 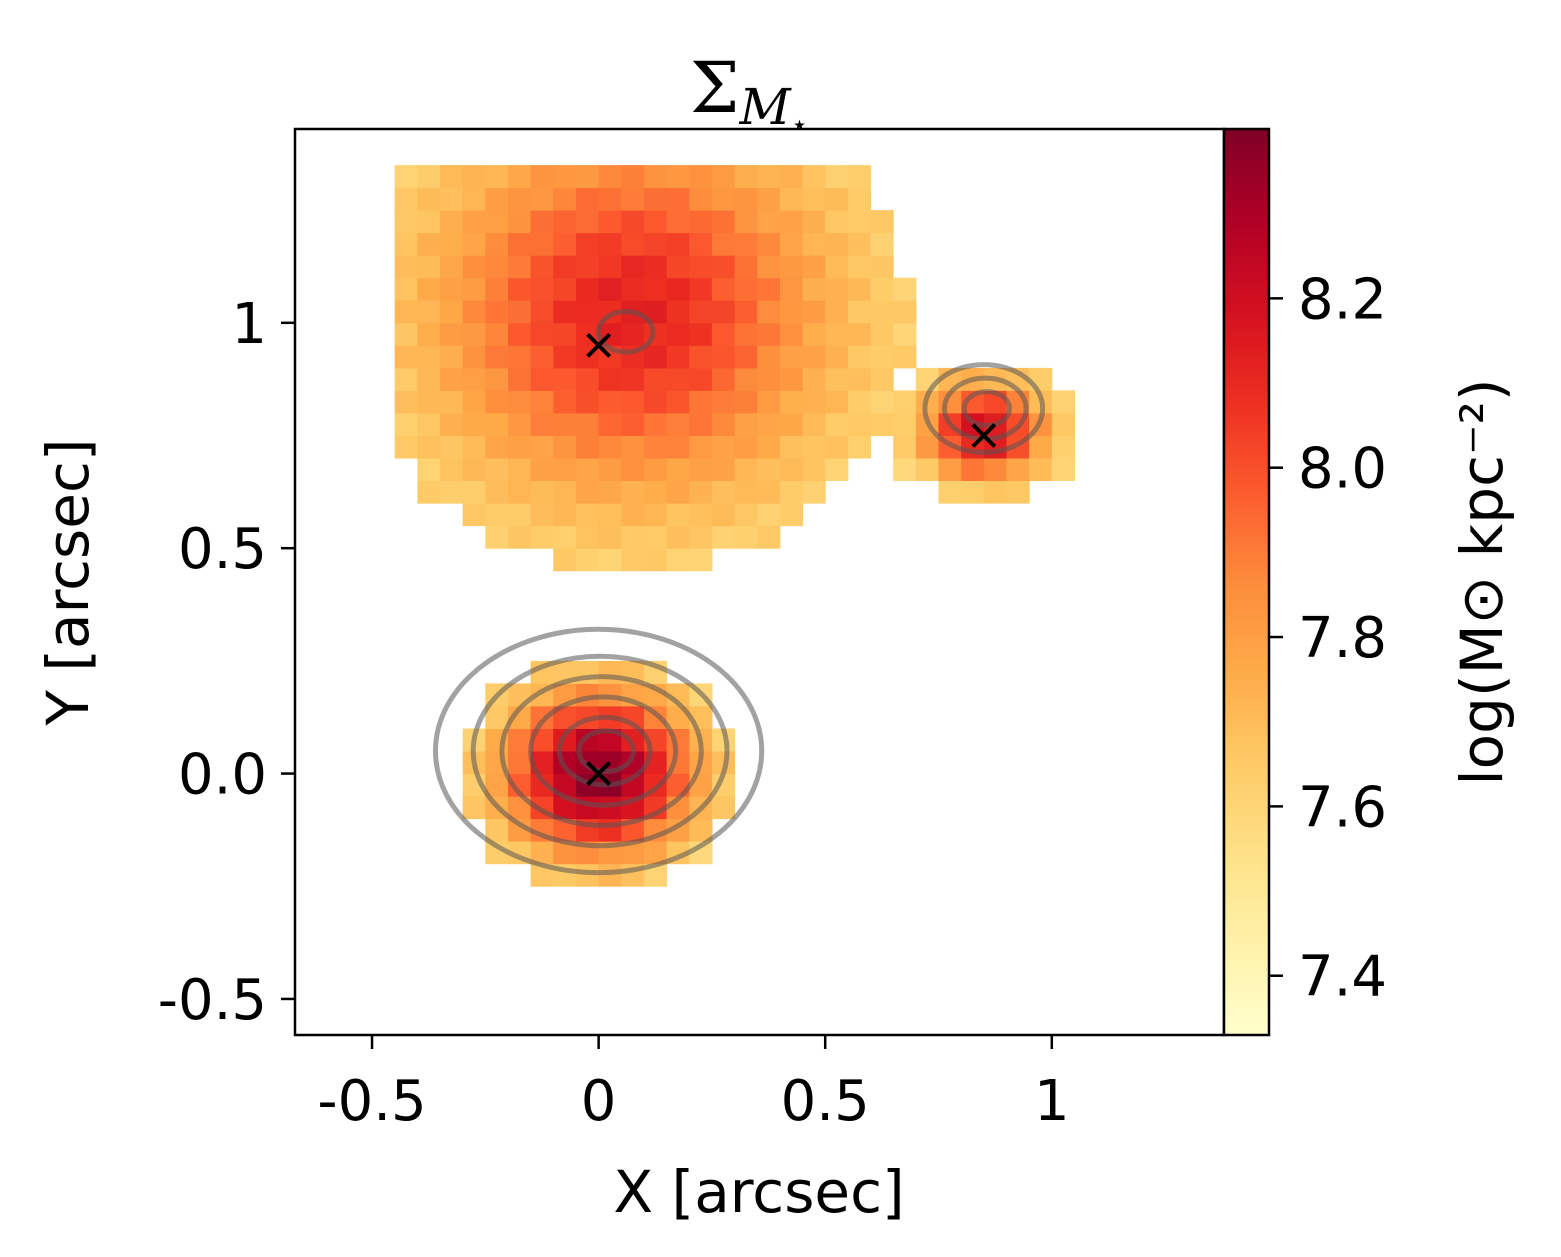 I want to click on y-tick-label: -0.5, so click(x=212, y=1000).